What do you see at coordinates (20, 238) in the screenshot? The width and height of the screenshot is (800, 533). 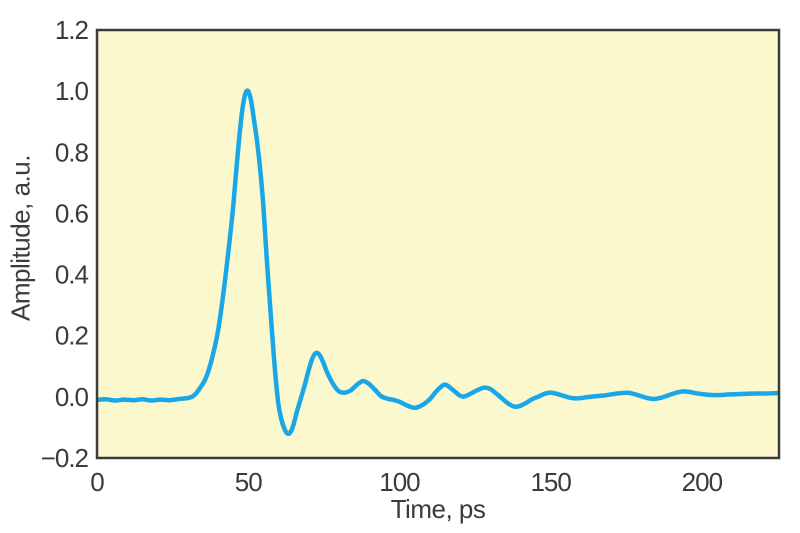 I see `y-axis-title: Amplitude, a.u.` at bounding box center [20, 238].